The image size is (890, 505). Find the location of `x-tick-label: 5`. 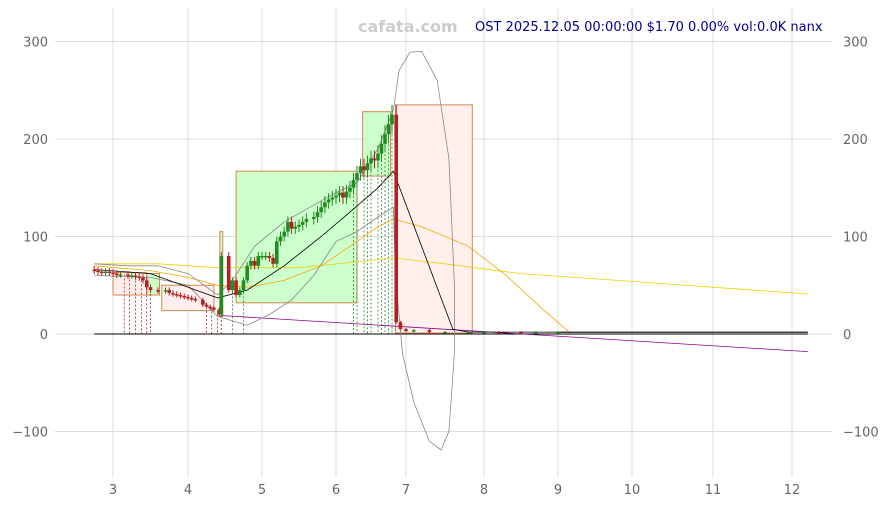

x-tick-label: 5 is located at coordinates (262, 490).